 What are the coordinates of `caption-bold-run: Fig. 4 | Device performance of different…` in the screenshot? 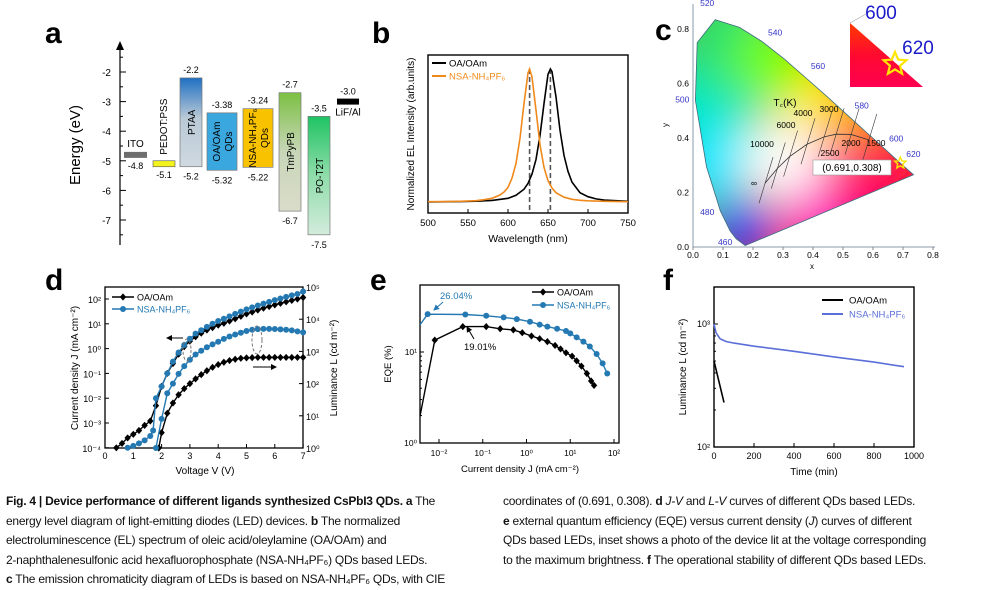 It's located at (209, 501).